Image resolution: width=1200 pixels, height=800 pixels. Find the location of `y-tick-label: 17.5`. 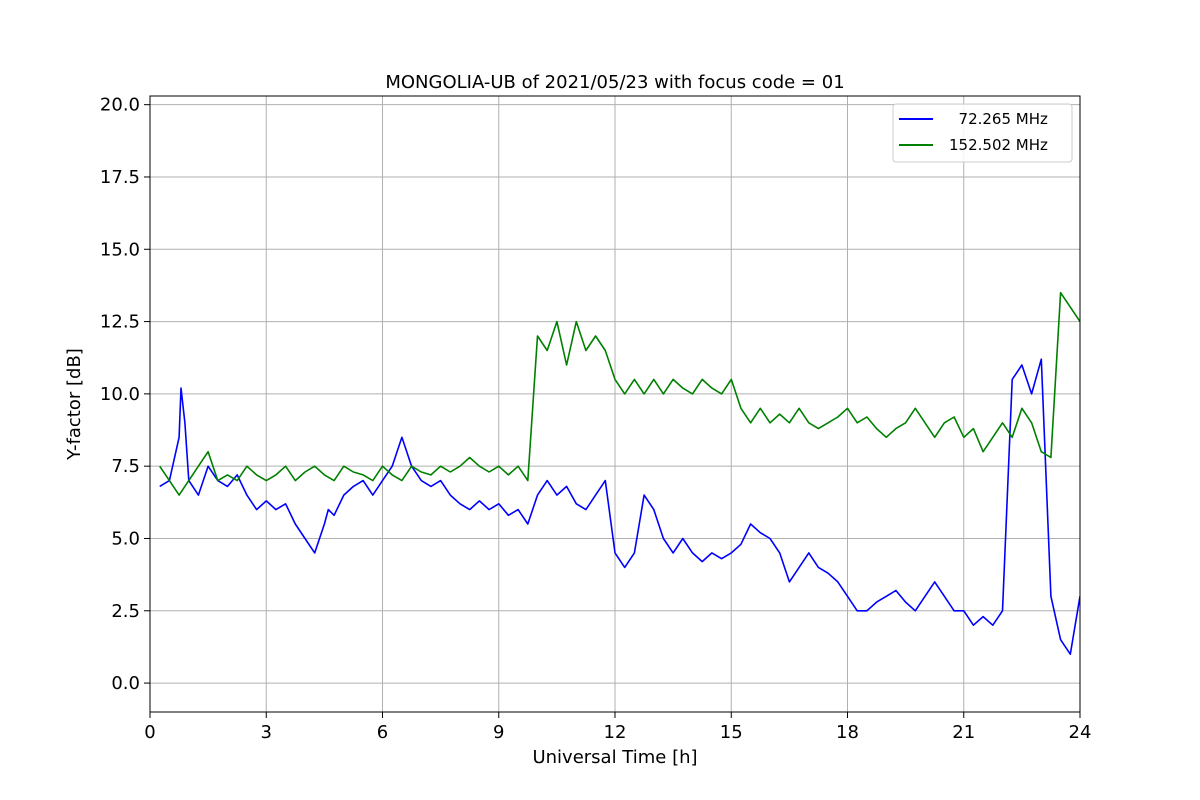

y-tick-label: 17.5 is located at coordinates (120, 177).